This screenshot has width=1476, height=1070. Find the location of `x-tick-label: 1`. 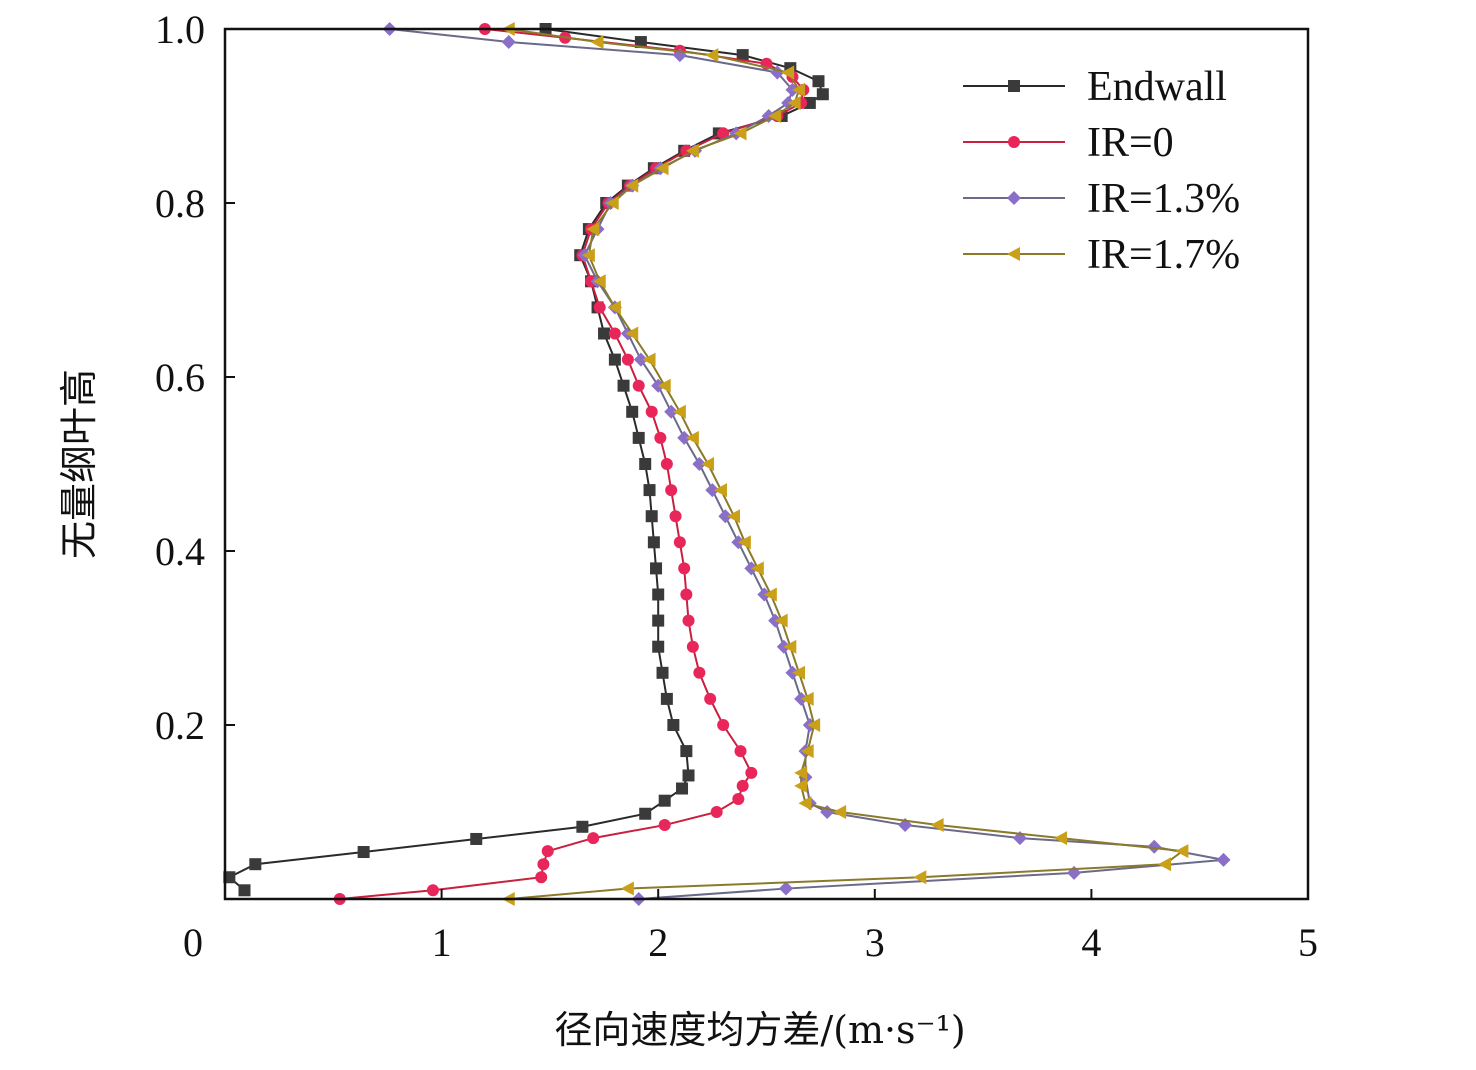

x-tick-label: 1 is located at coordinates (442, 942).